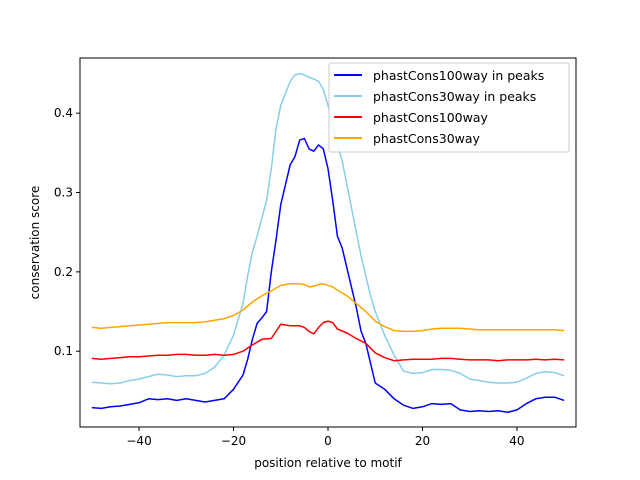  What do you see at coordinates (328, 441) in the screenshot?
I see `x-tick-label: 0` at bounding box center [328, 441].